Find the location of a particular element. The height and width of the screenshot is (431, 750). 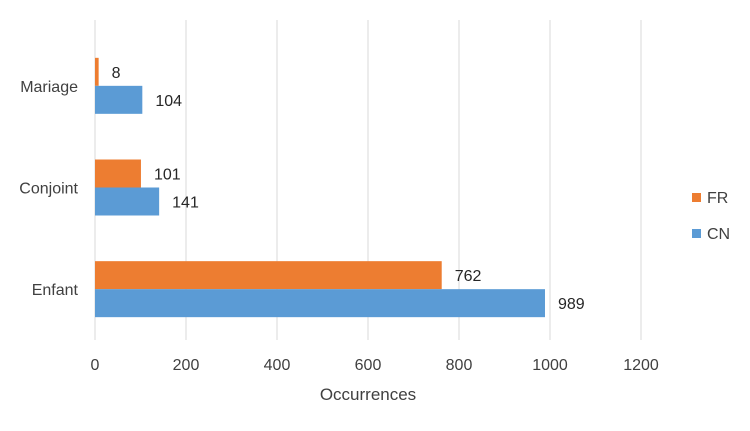

legend-swatch-cn is located at coordinates (696, 233).